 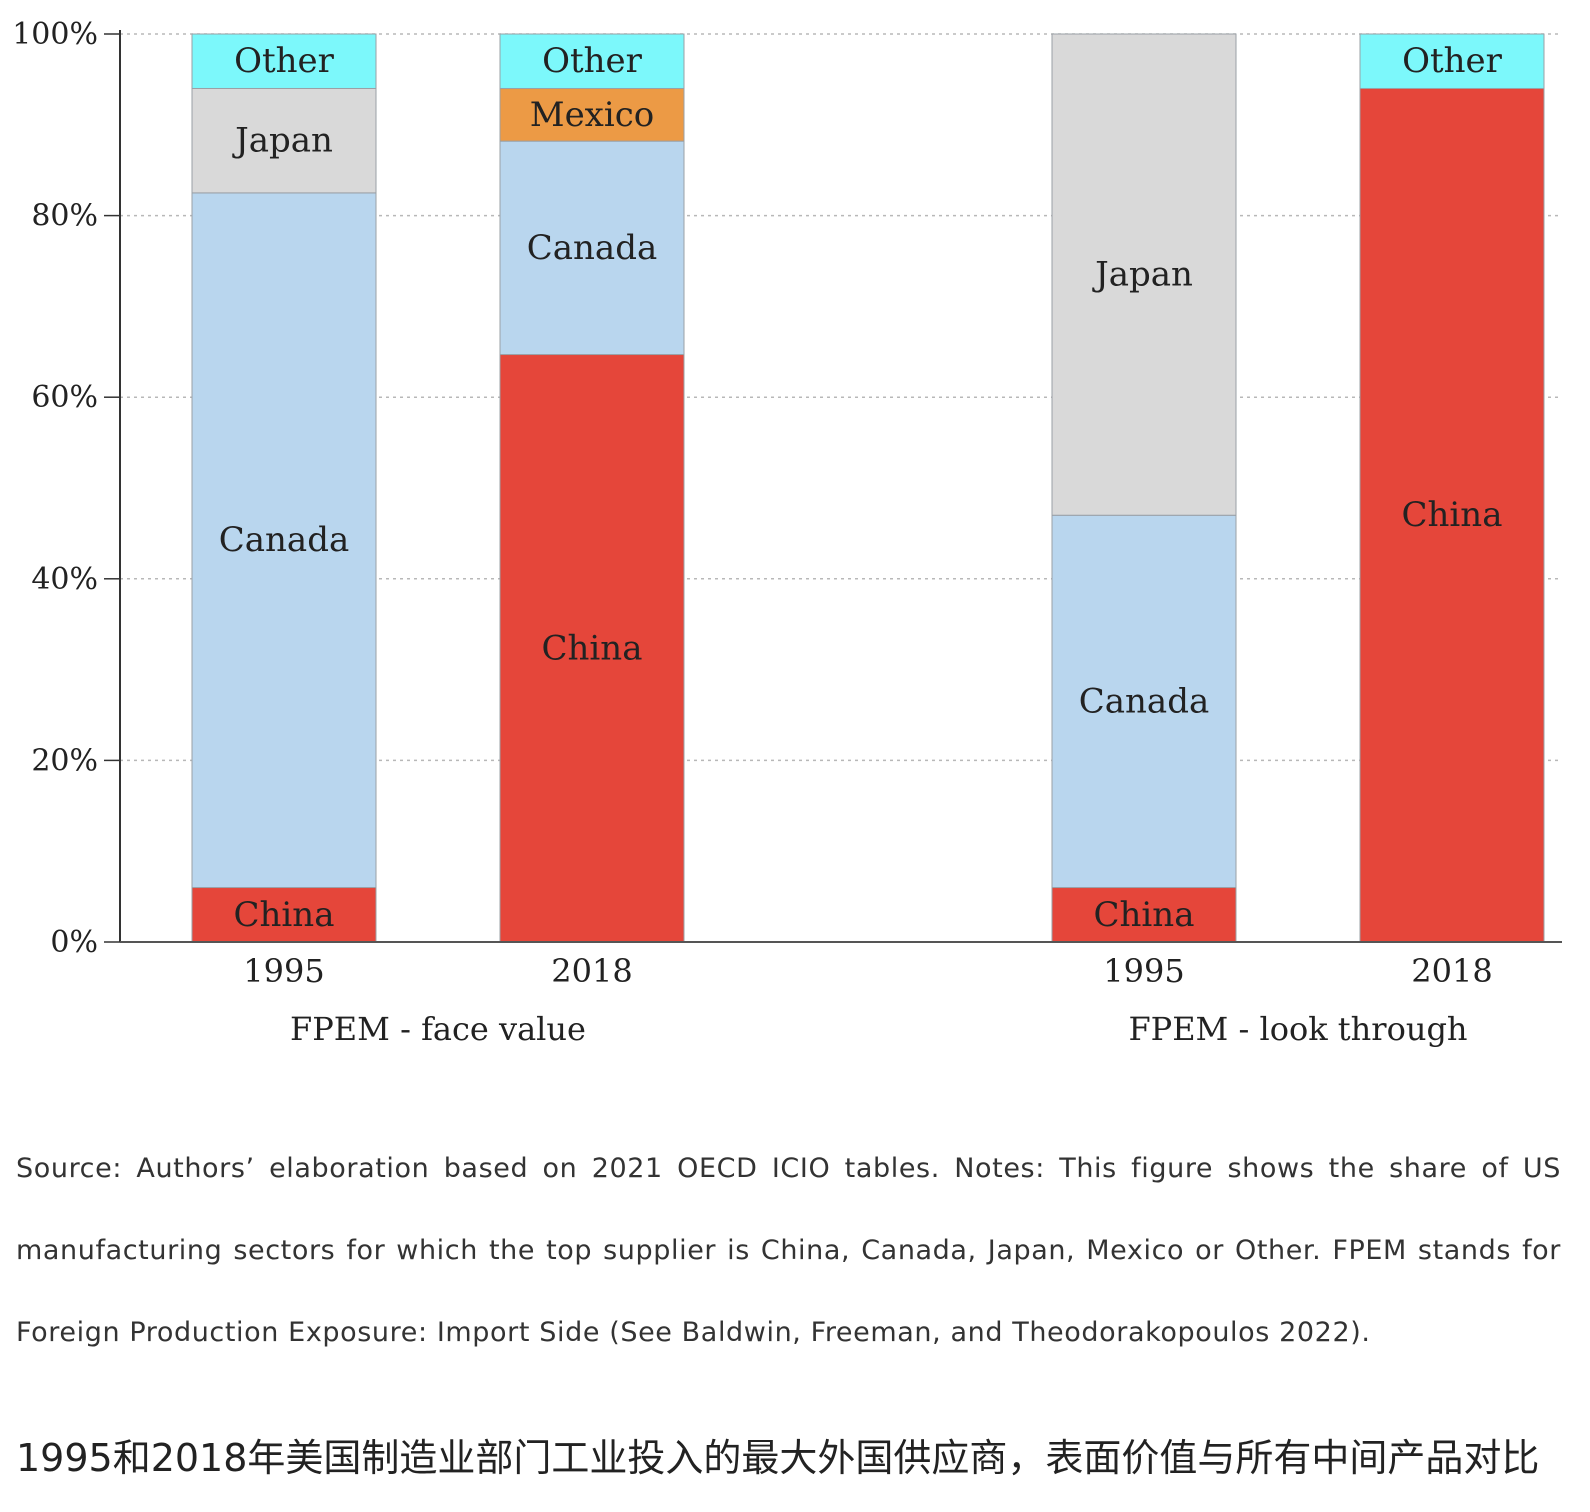 I want to click on bar-segment-mexico, so click(x=592, y=114).